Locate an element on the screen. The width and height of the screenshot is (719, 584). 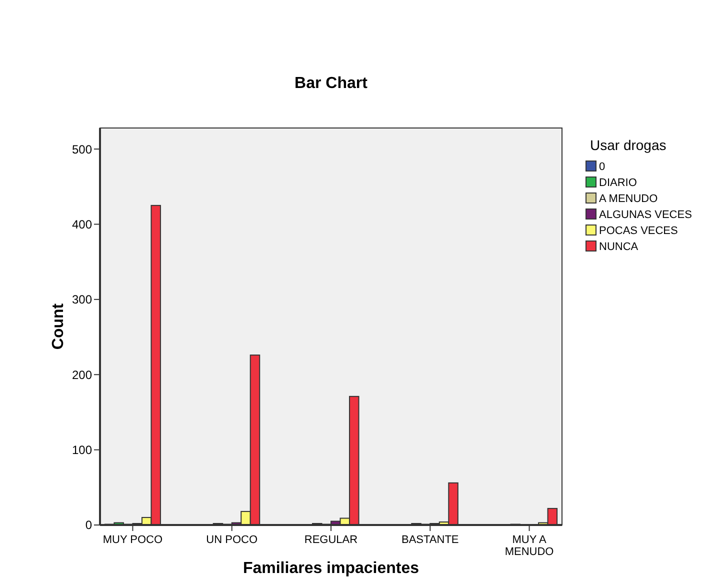
x-tick-label: UN POCO is located at coordinates (232, 540).